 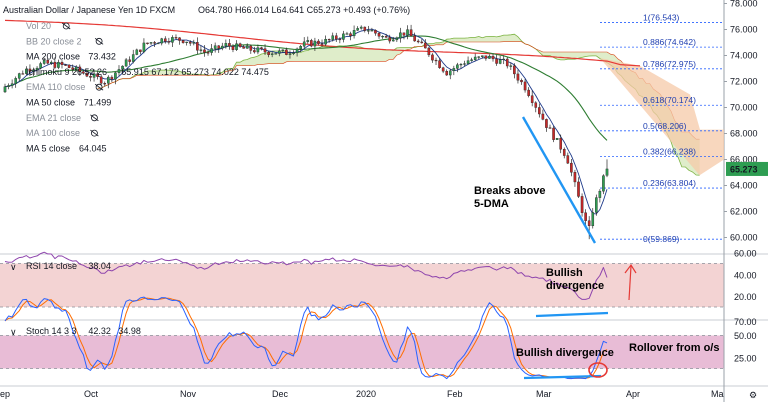 I want to click on indicator-label: BB 20 close 2, so click(x=54, y=41).